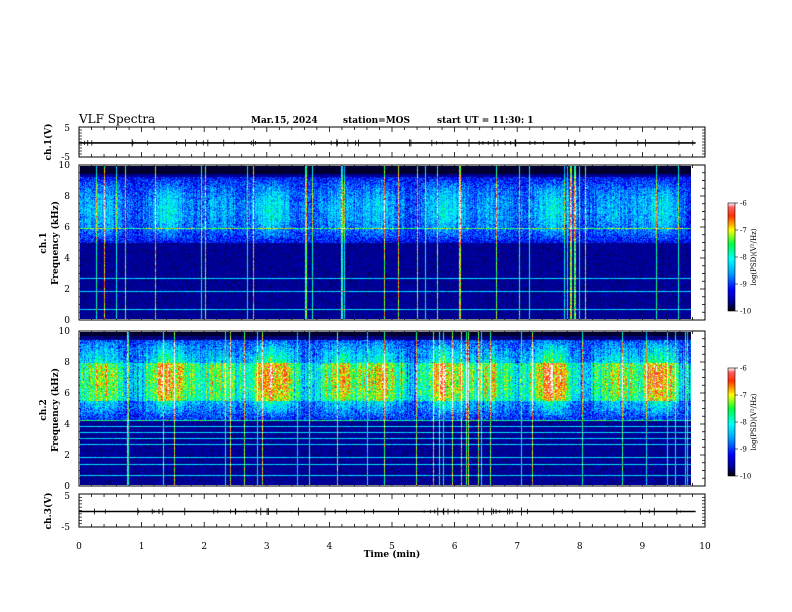 The height and width of the screenshot is (612, 792). What do you see at coordinates (67, 487) in the screenshot?
I see `ch2-spectrogram-ytick-label: 0` at bounding box center [67, 487].